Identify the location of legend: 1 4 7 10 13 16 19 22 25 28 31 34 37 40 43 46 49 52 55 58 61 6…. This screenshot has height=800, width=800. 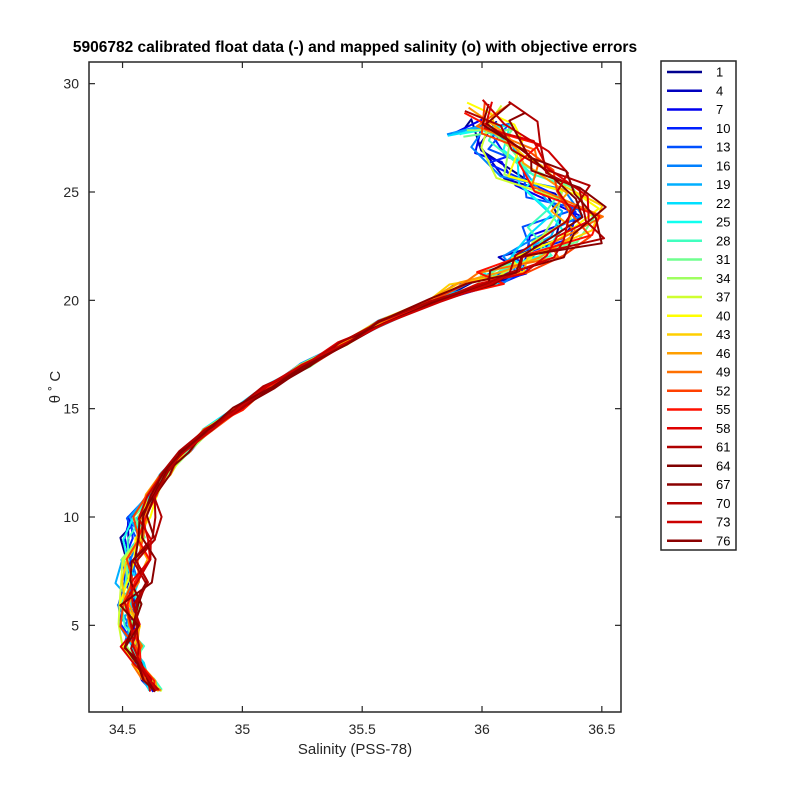
(698, 306).